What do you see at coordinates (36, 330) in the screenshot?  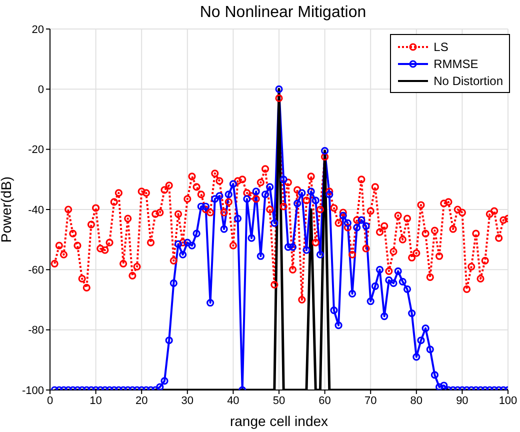 I see `y-tick-label: -80` at bounding box center [36, 330].